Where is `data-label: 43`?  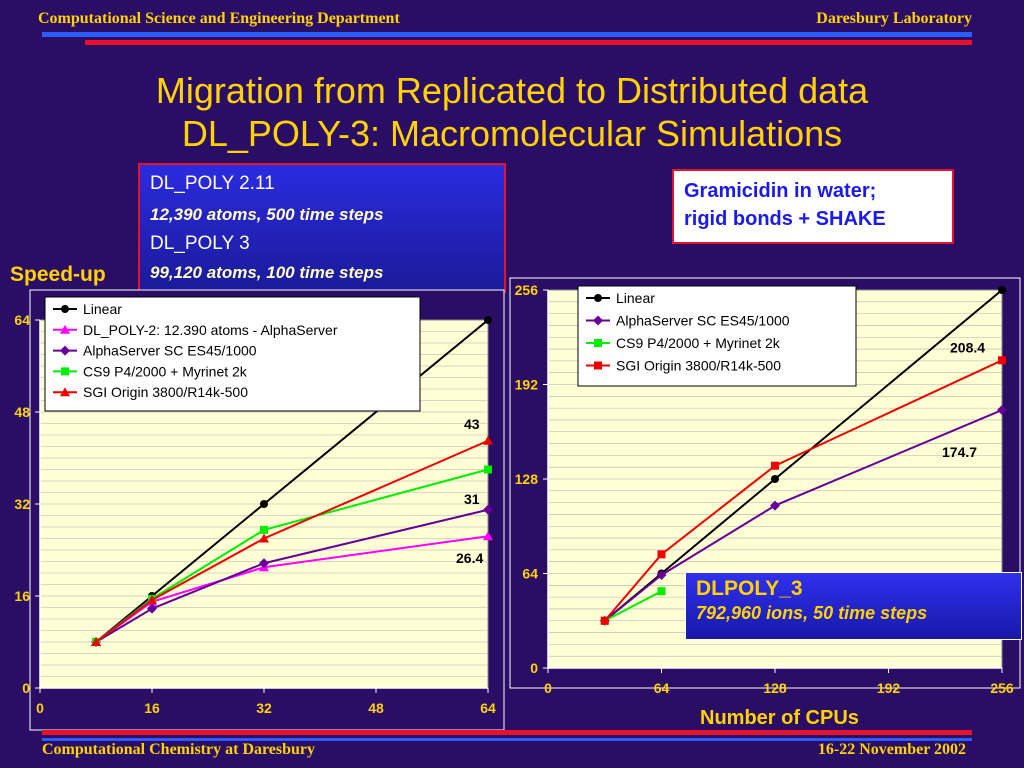 data-label: 43 is located at coordinates (472, 424).